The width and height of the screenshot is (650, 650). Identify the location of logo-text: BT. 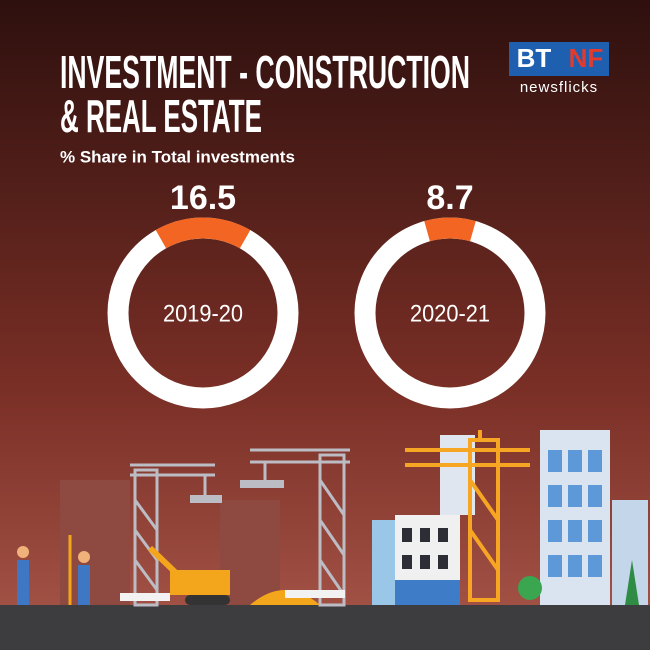
(534, 58).